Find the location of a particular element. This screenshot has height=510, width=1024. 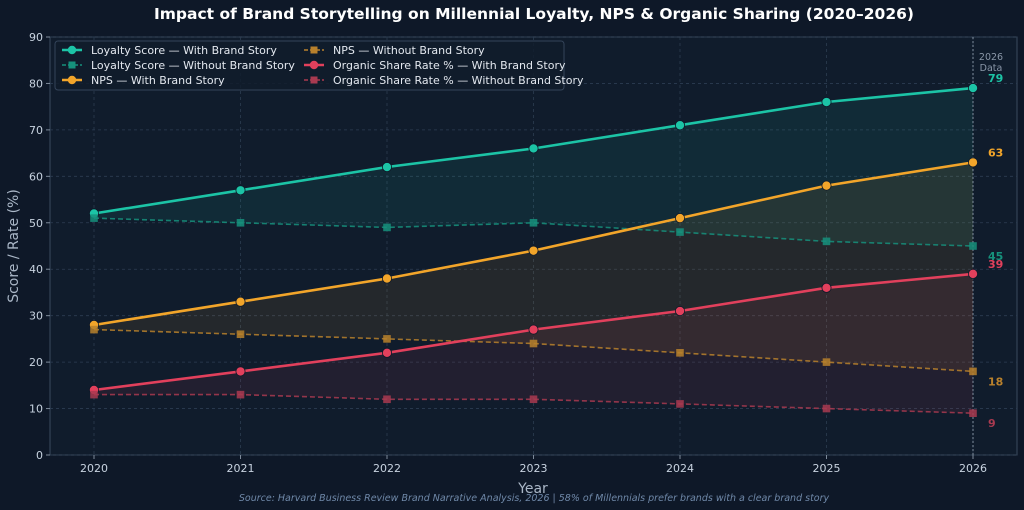

tick-label-y: 50 is located at coordinates (36, 223).